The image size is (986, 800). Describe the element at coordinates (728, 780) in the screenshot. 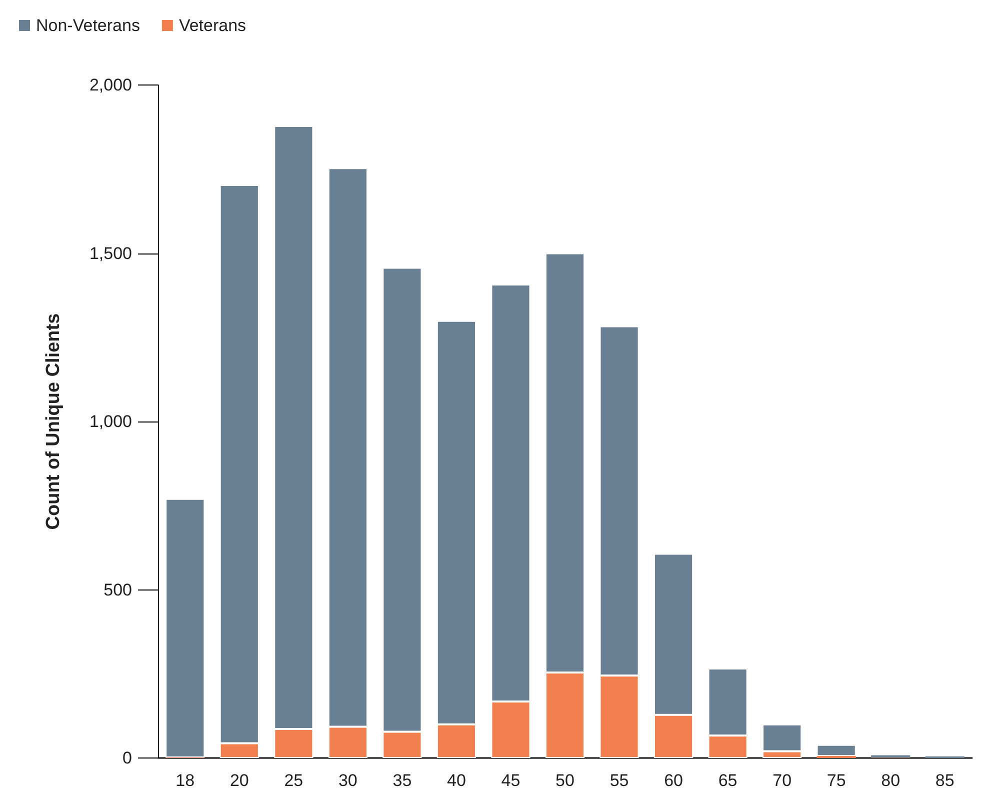

I see `x-tick-label: 65` at that location.